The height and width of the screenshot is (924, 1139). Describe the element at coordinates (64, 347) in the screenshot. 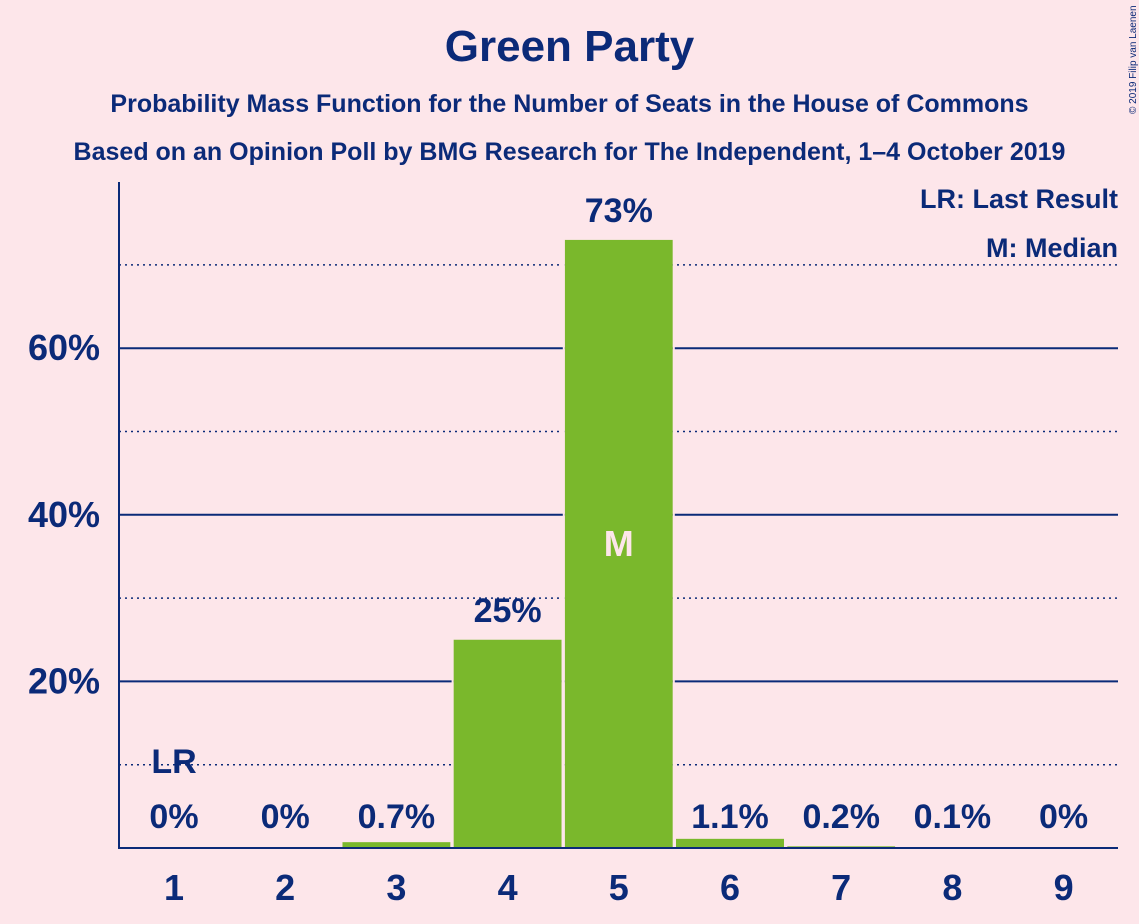

I see `y-tick-label: 60%` at that location.